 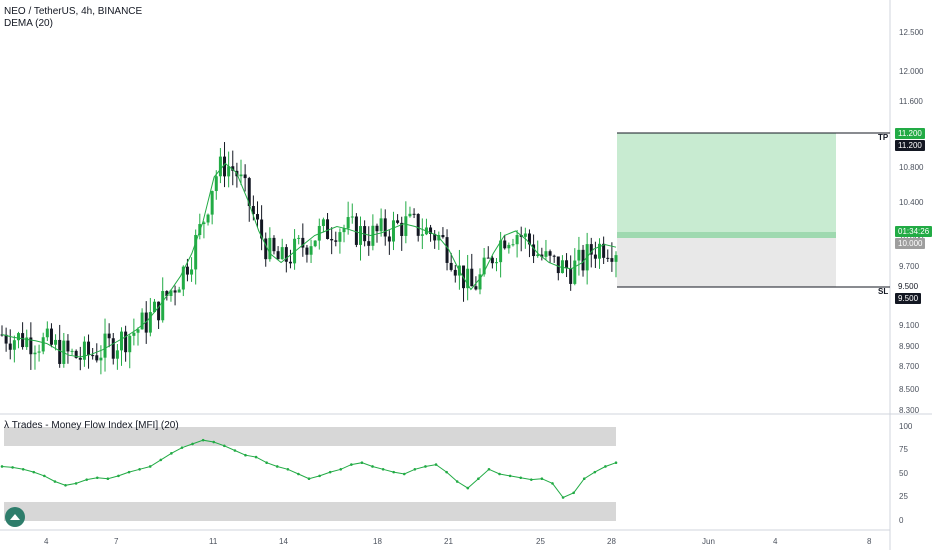 I want to click on logo-icon, so click(x=15, y=517).